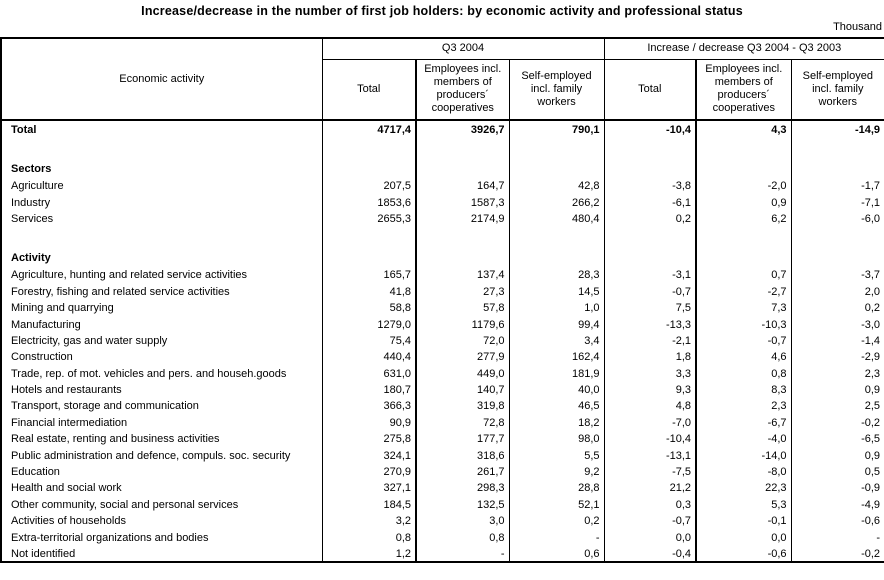  What do you see at coordinates (744, 406) in the screenshot?
I see `cell-value: 2,3` at bounding box center [744, 406].